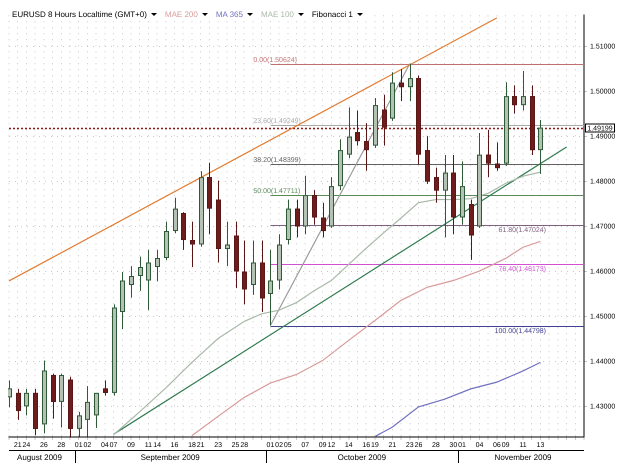 This screenshot has height=463, width=625. What do you see at coordinates (181, 14) in the screenshot?
I see `text: MAE 200` at bounding box center [181, 14].